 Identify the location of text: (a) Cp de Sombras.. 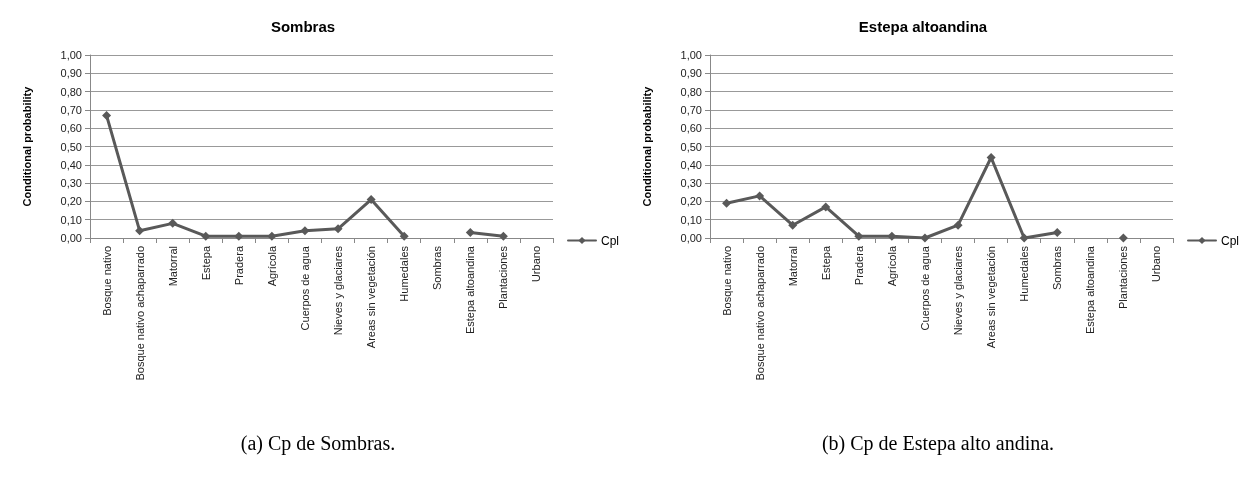
(318, 443).